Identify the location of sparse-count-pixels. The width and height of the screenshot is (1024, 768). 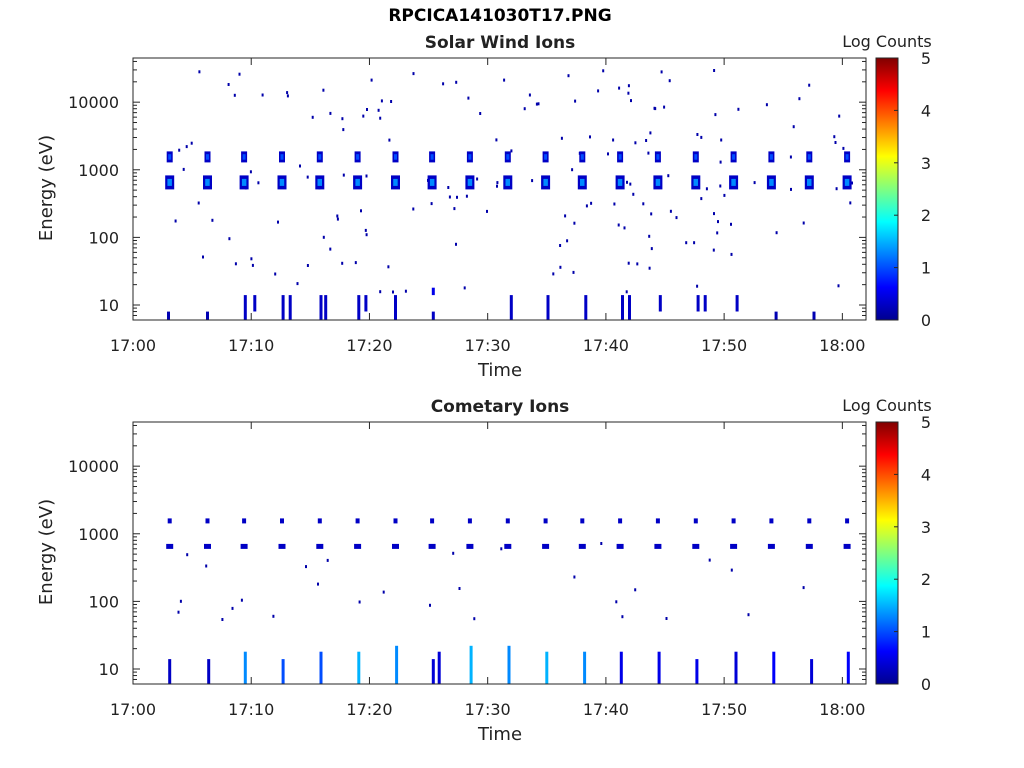
(491, 581).